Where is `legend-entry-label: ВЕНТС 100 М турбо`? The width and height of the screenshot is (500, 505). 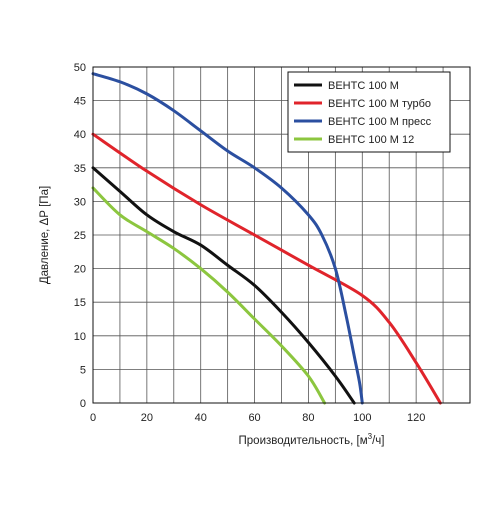 legend-entry-label: ВЕНТС 100 М турбо is located at coordinates (379, 104).